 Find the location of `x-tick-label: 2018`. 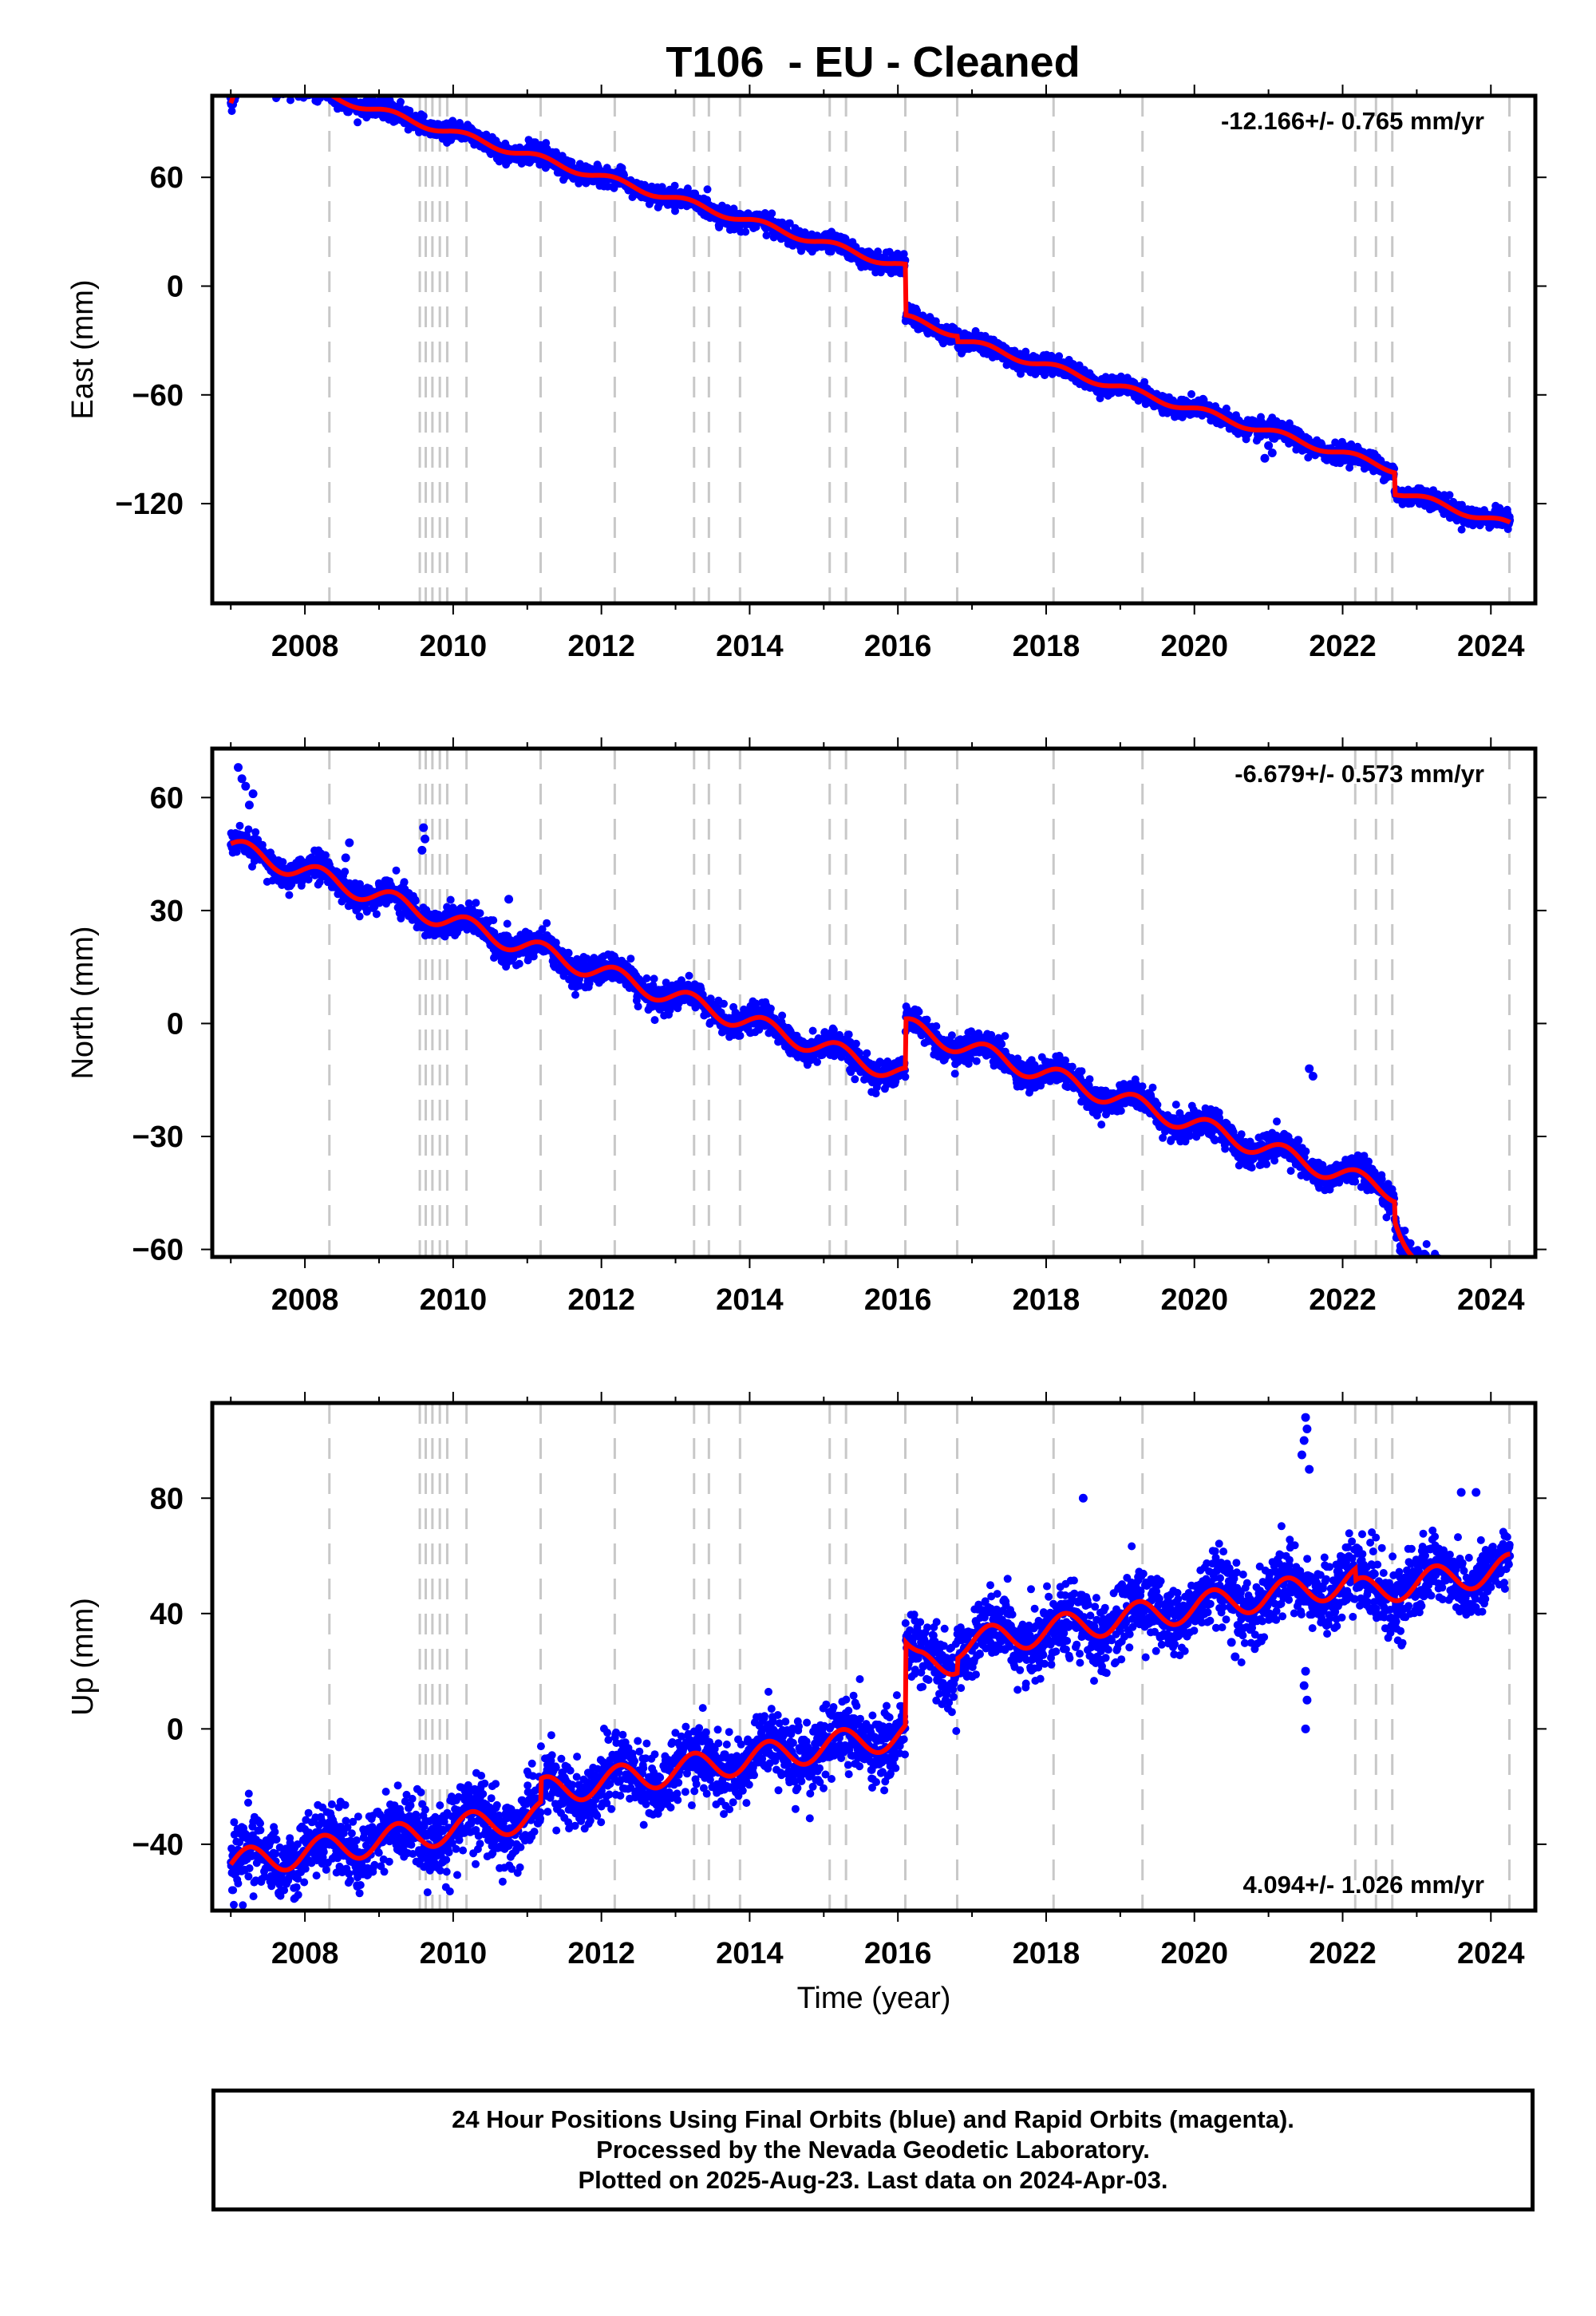

x-tick-label: 2018 is located at coordinates (1046, 646).